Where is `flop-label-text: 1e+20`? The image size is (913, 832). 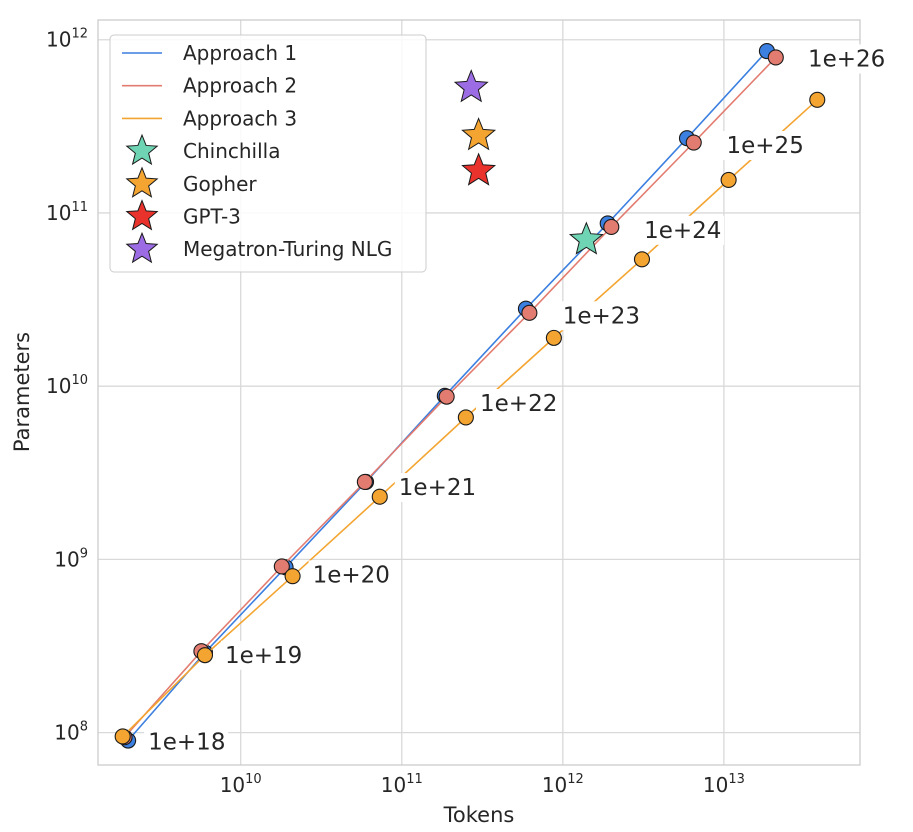
flop-label-text: 1e+20 is located at coordinates (351, 575).